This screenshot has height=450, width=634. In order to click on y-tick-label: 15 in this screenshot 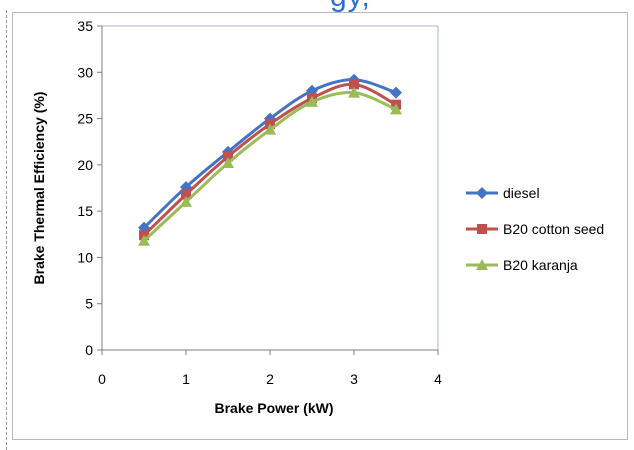, I will do `click(85, 211)`.